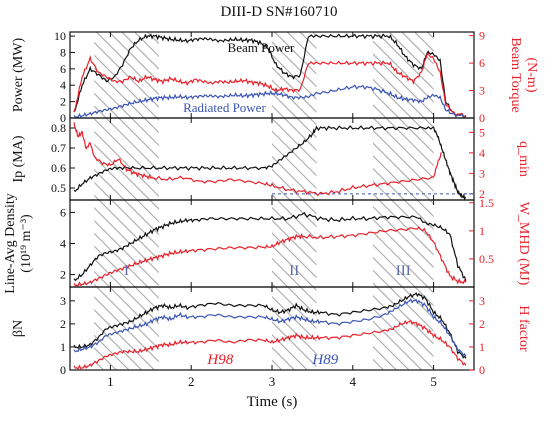 The width and height of the screenshot is (558, 425). I want to click on series-line-w-mhd, so click(270, 256).